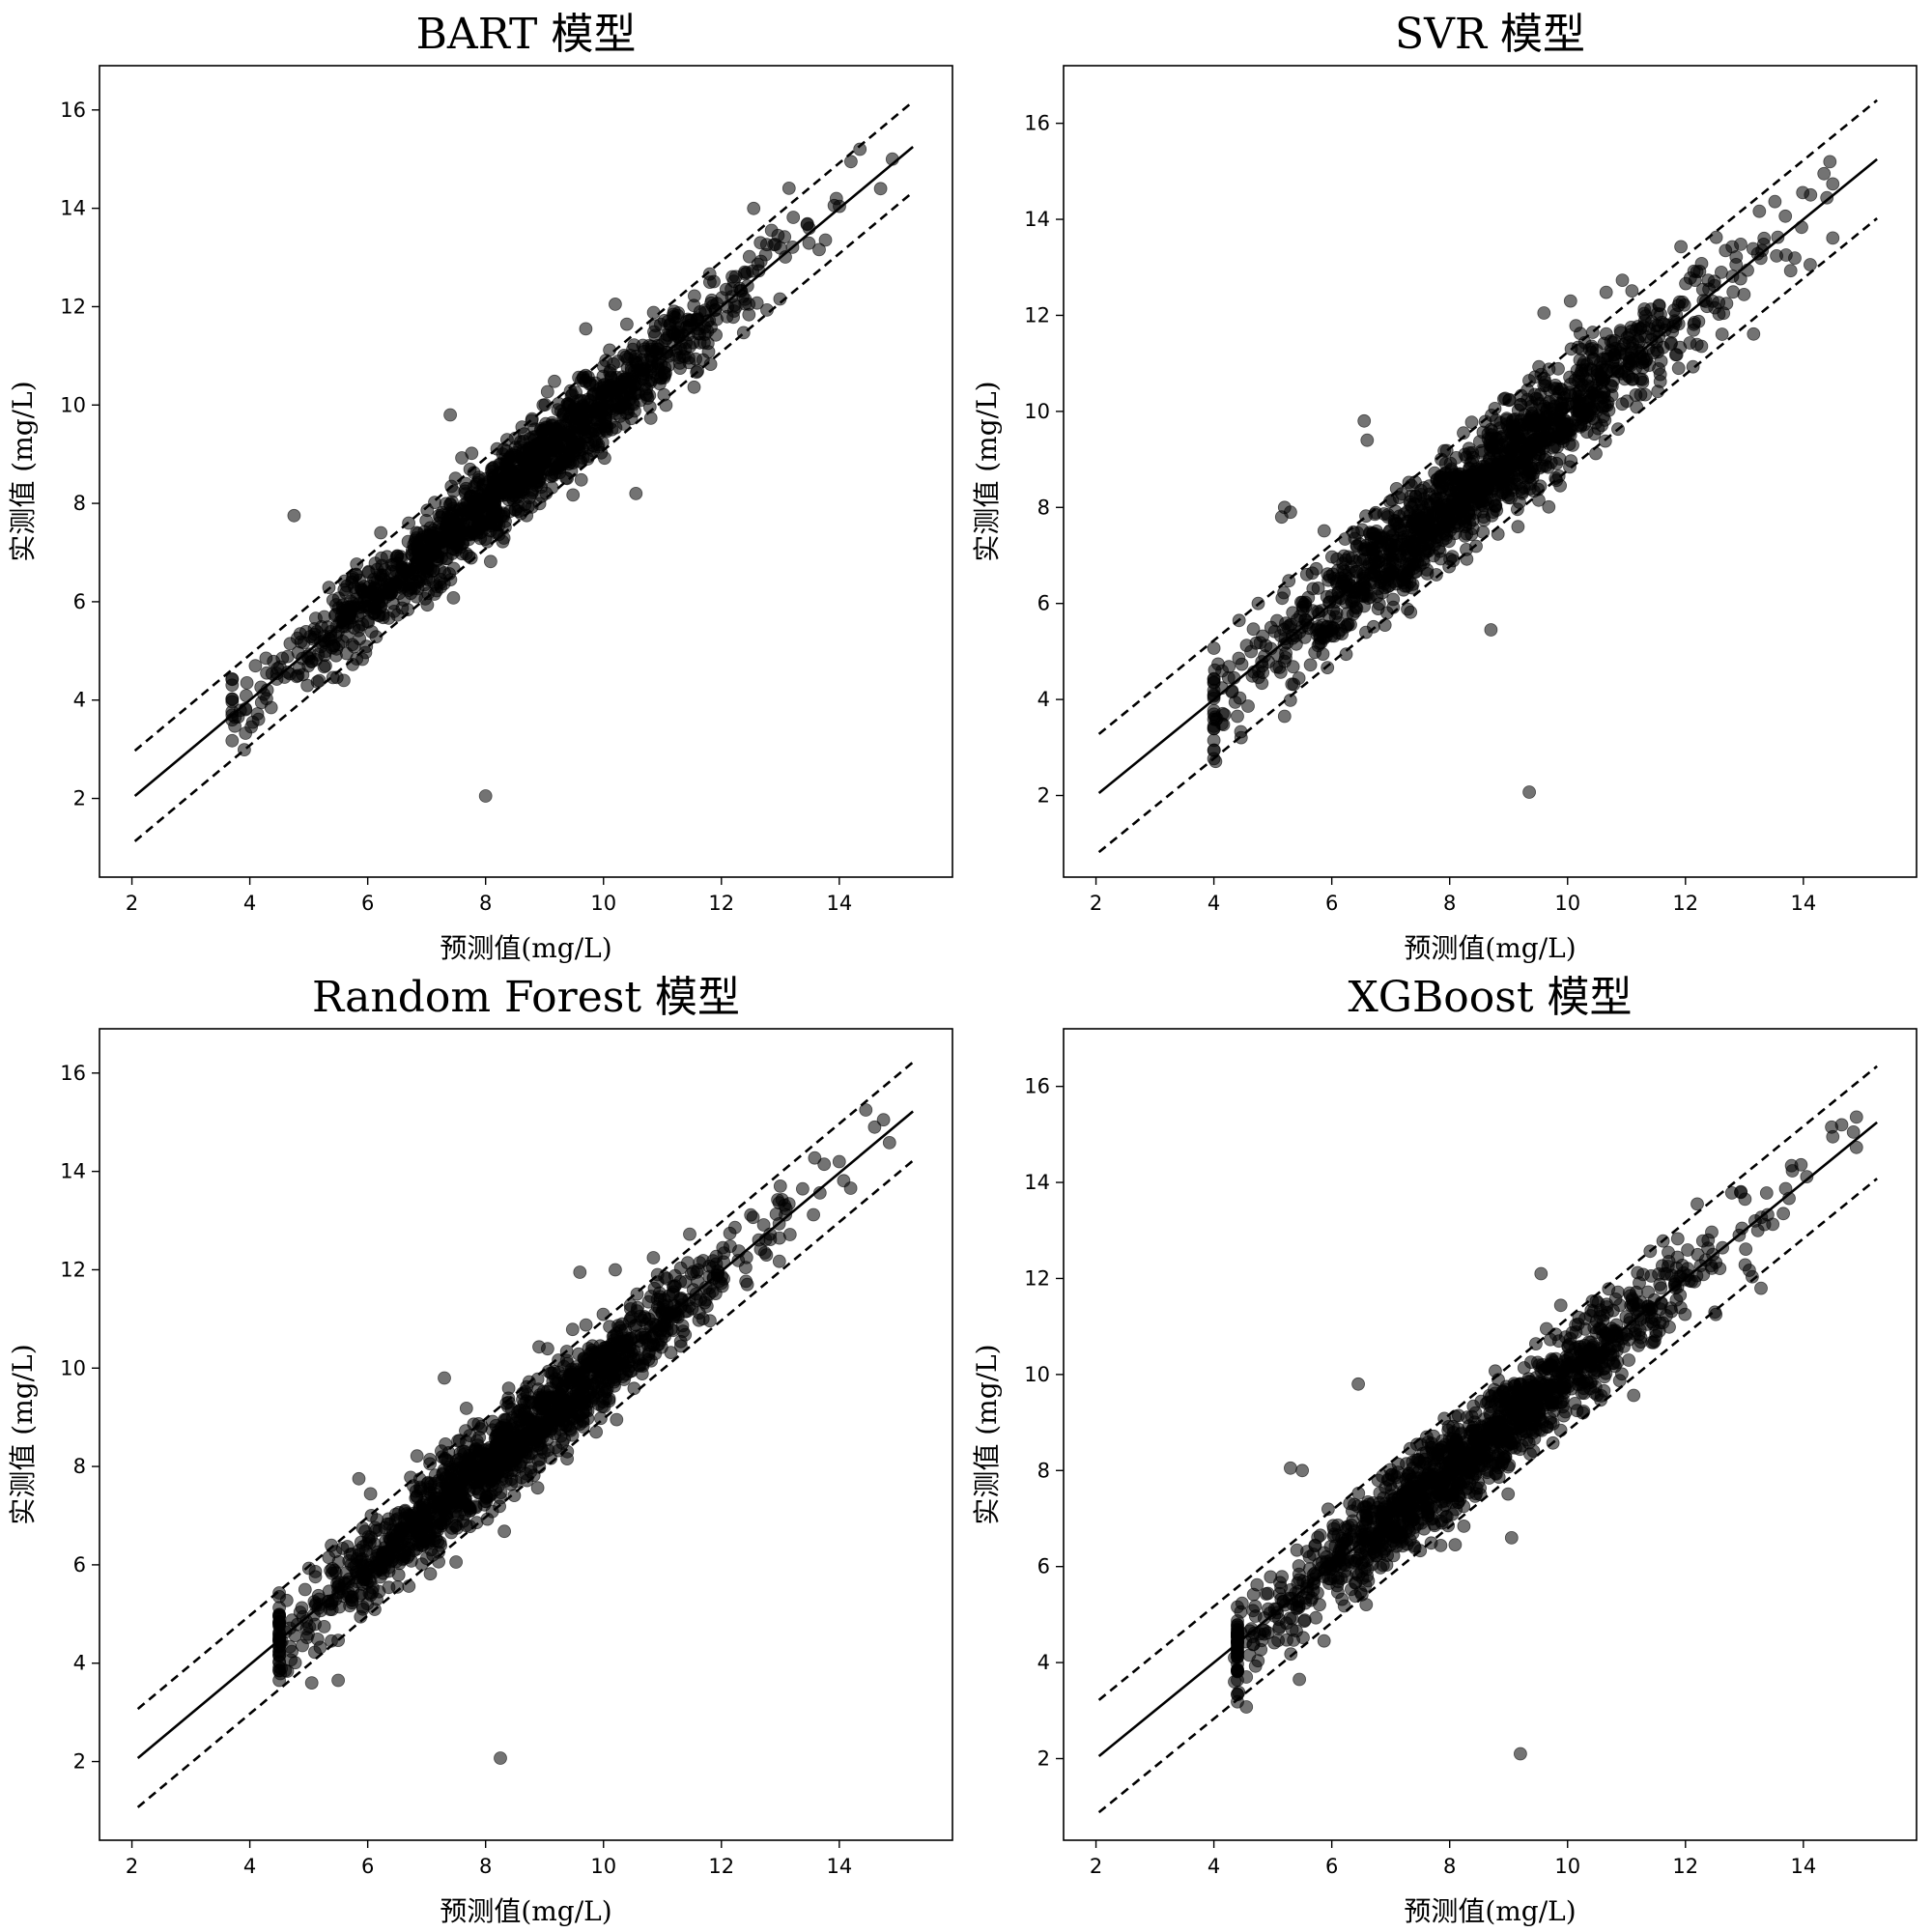 The width and height of the screenshot is (1932, 1932). I want to click on y-tick-label: 10, so click(73, 1367).